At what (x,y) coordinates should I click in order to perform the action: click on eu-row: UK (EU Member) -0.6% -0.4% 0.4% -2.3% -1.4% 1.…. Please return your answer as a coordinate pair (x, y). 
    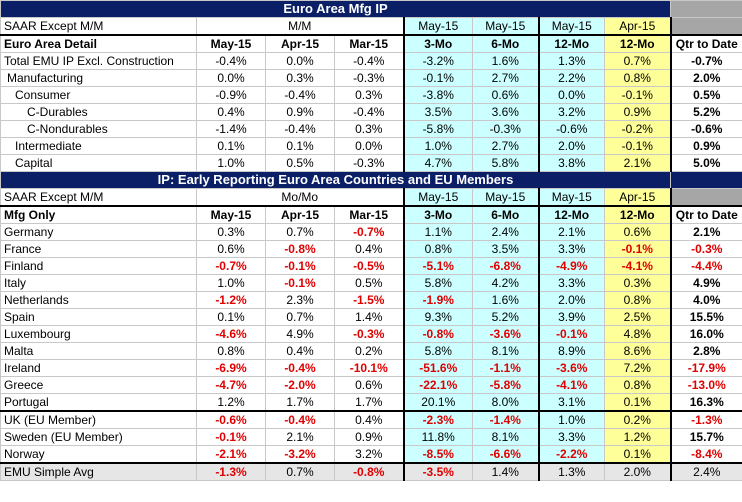
    Looking at the image, I should click on (371, 419).